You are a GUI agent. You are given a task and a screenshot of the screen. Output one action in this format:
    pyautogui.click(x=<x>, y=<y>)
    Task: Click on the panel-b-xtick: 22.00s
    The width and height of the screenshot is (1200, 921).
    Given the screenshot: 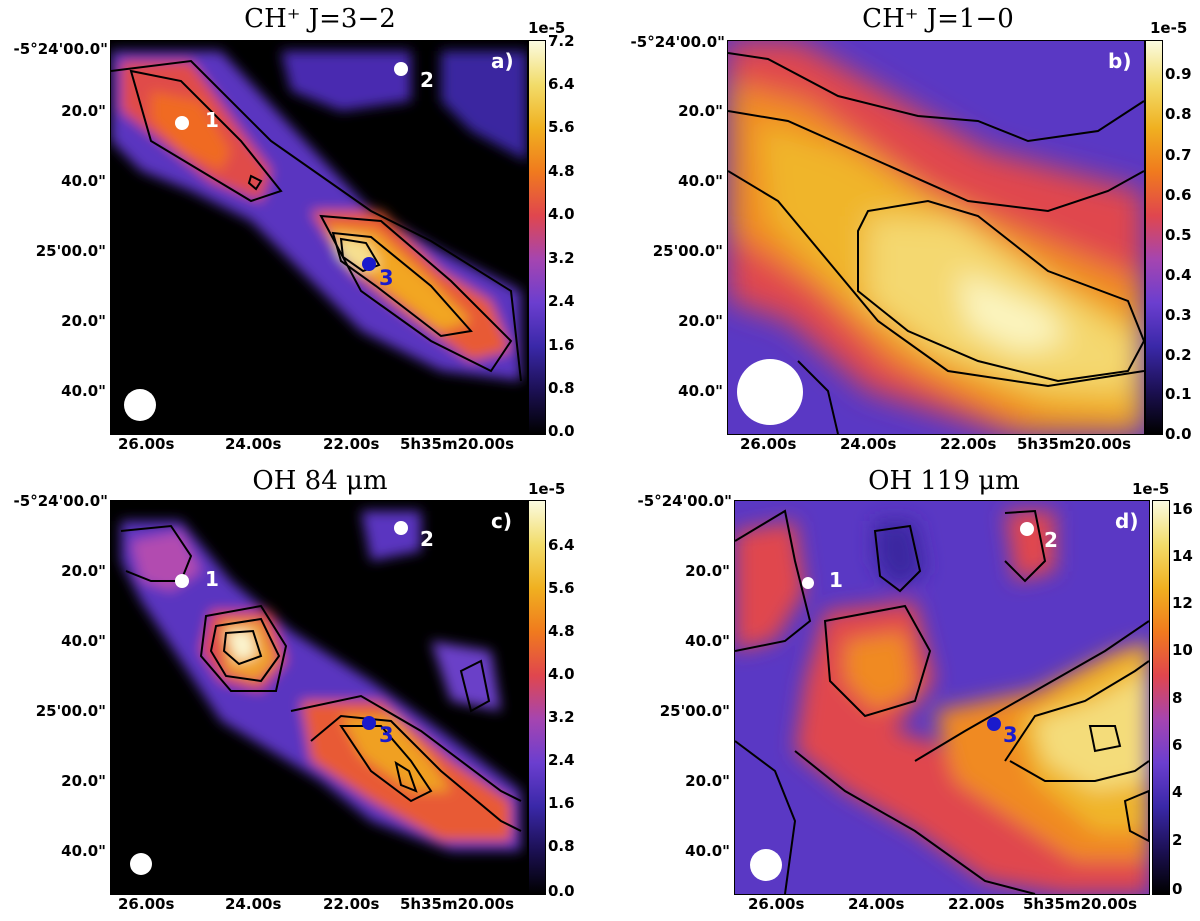 What is the action you would take?
    pyautogui.click(x=968, y=444)
    